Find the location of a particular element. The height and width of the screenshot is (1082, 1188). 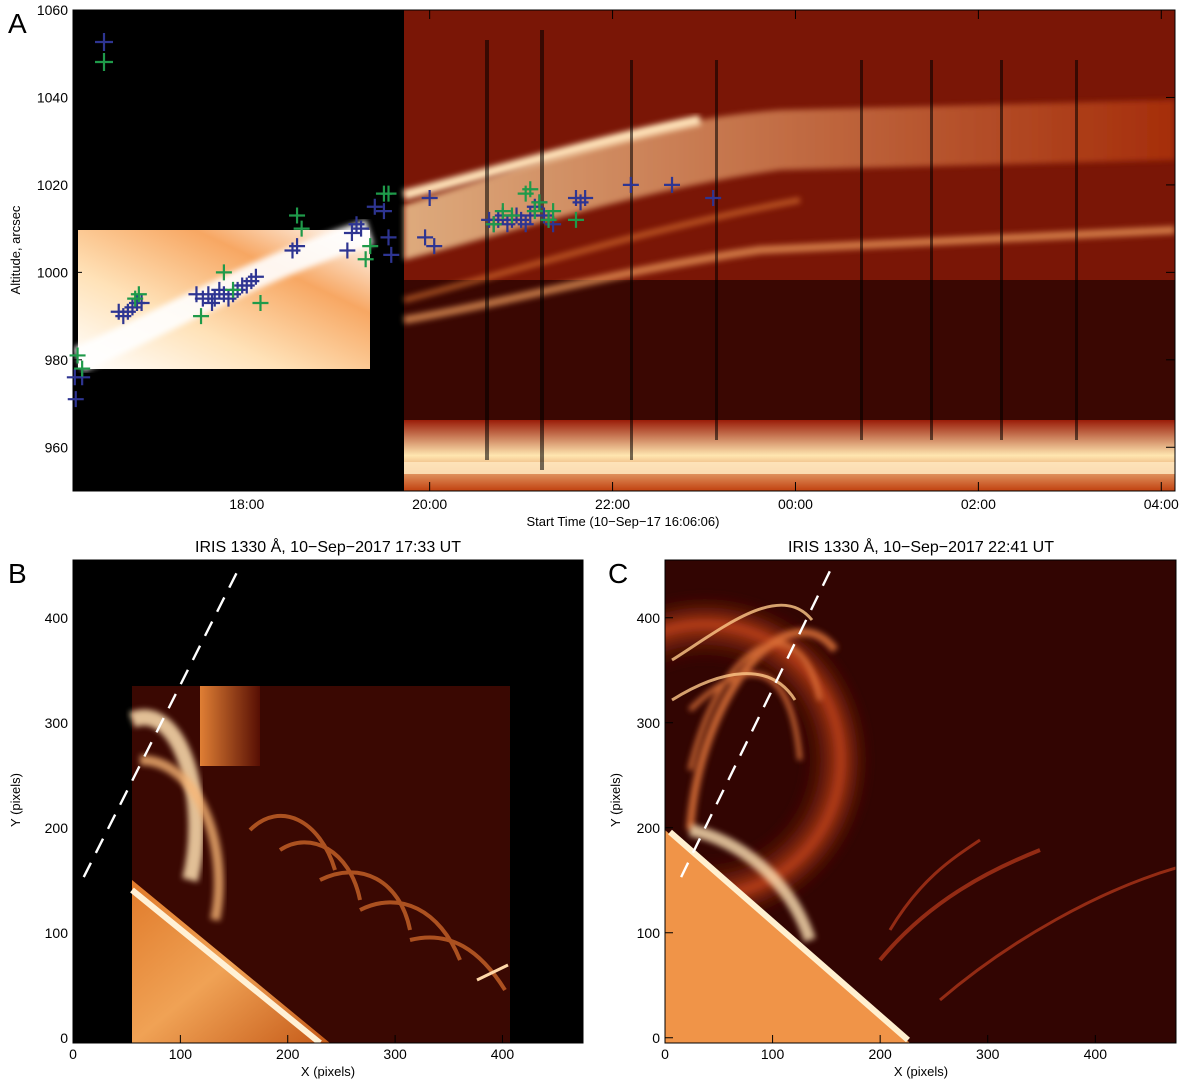

legend: RHESSI 12−25 keV RHESSI 25−50 keV is located at coordinates (172, 52).